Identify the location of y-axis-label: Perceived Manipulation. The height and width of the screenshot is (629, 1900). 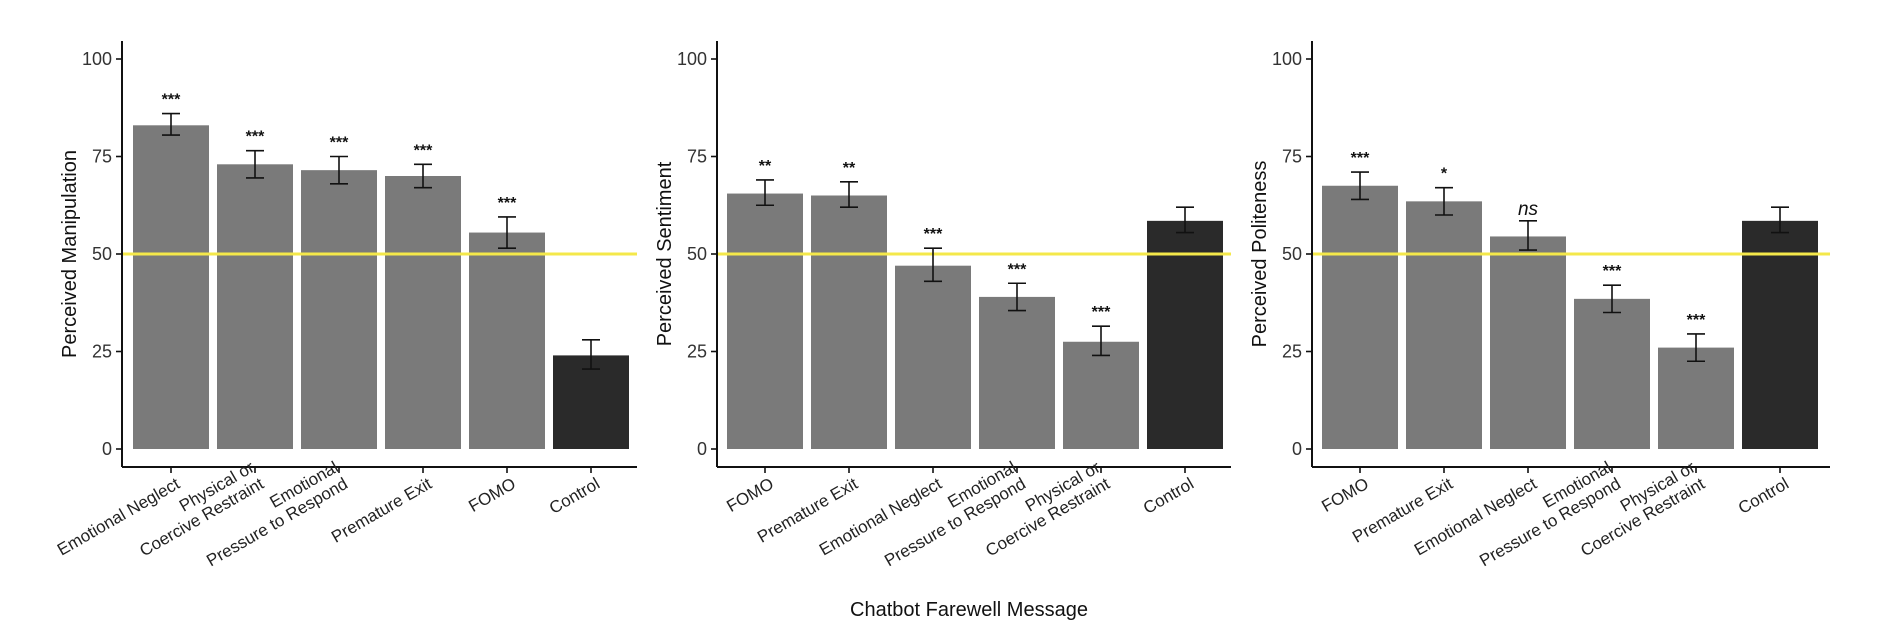
(70, 254).